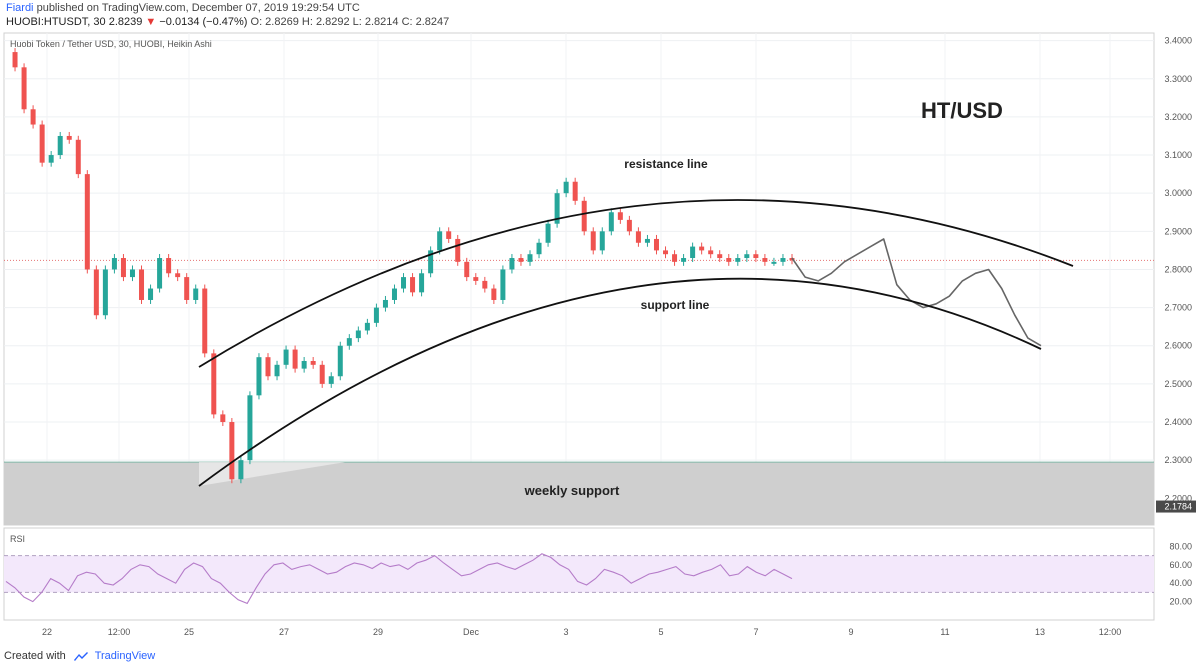 This screenshot has width=1200, height=670. I want to click on last-price: 2.8239, so click(125, 22).